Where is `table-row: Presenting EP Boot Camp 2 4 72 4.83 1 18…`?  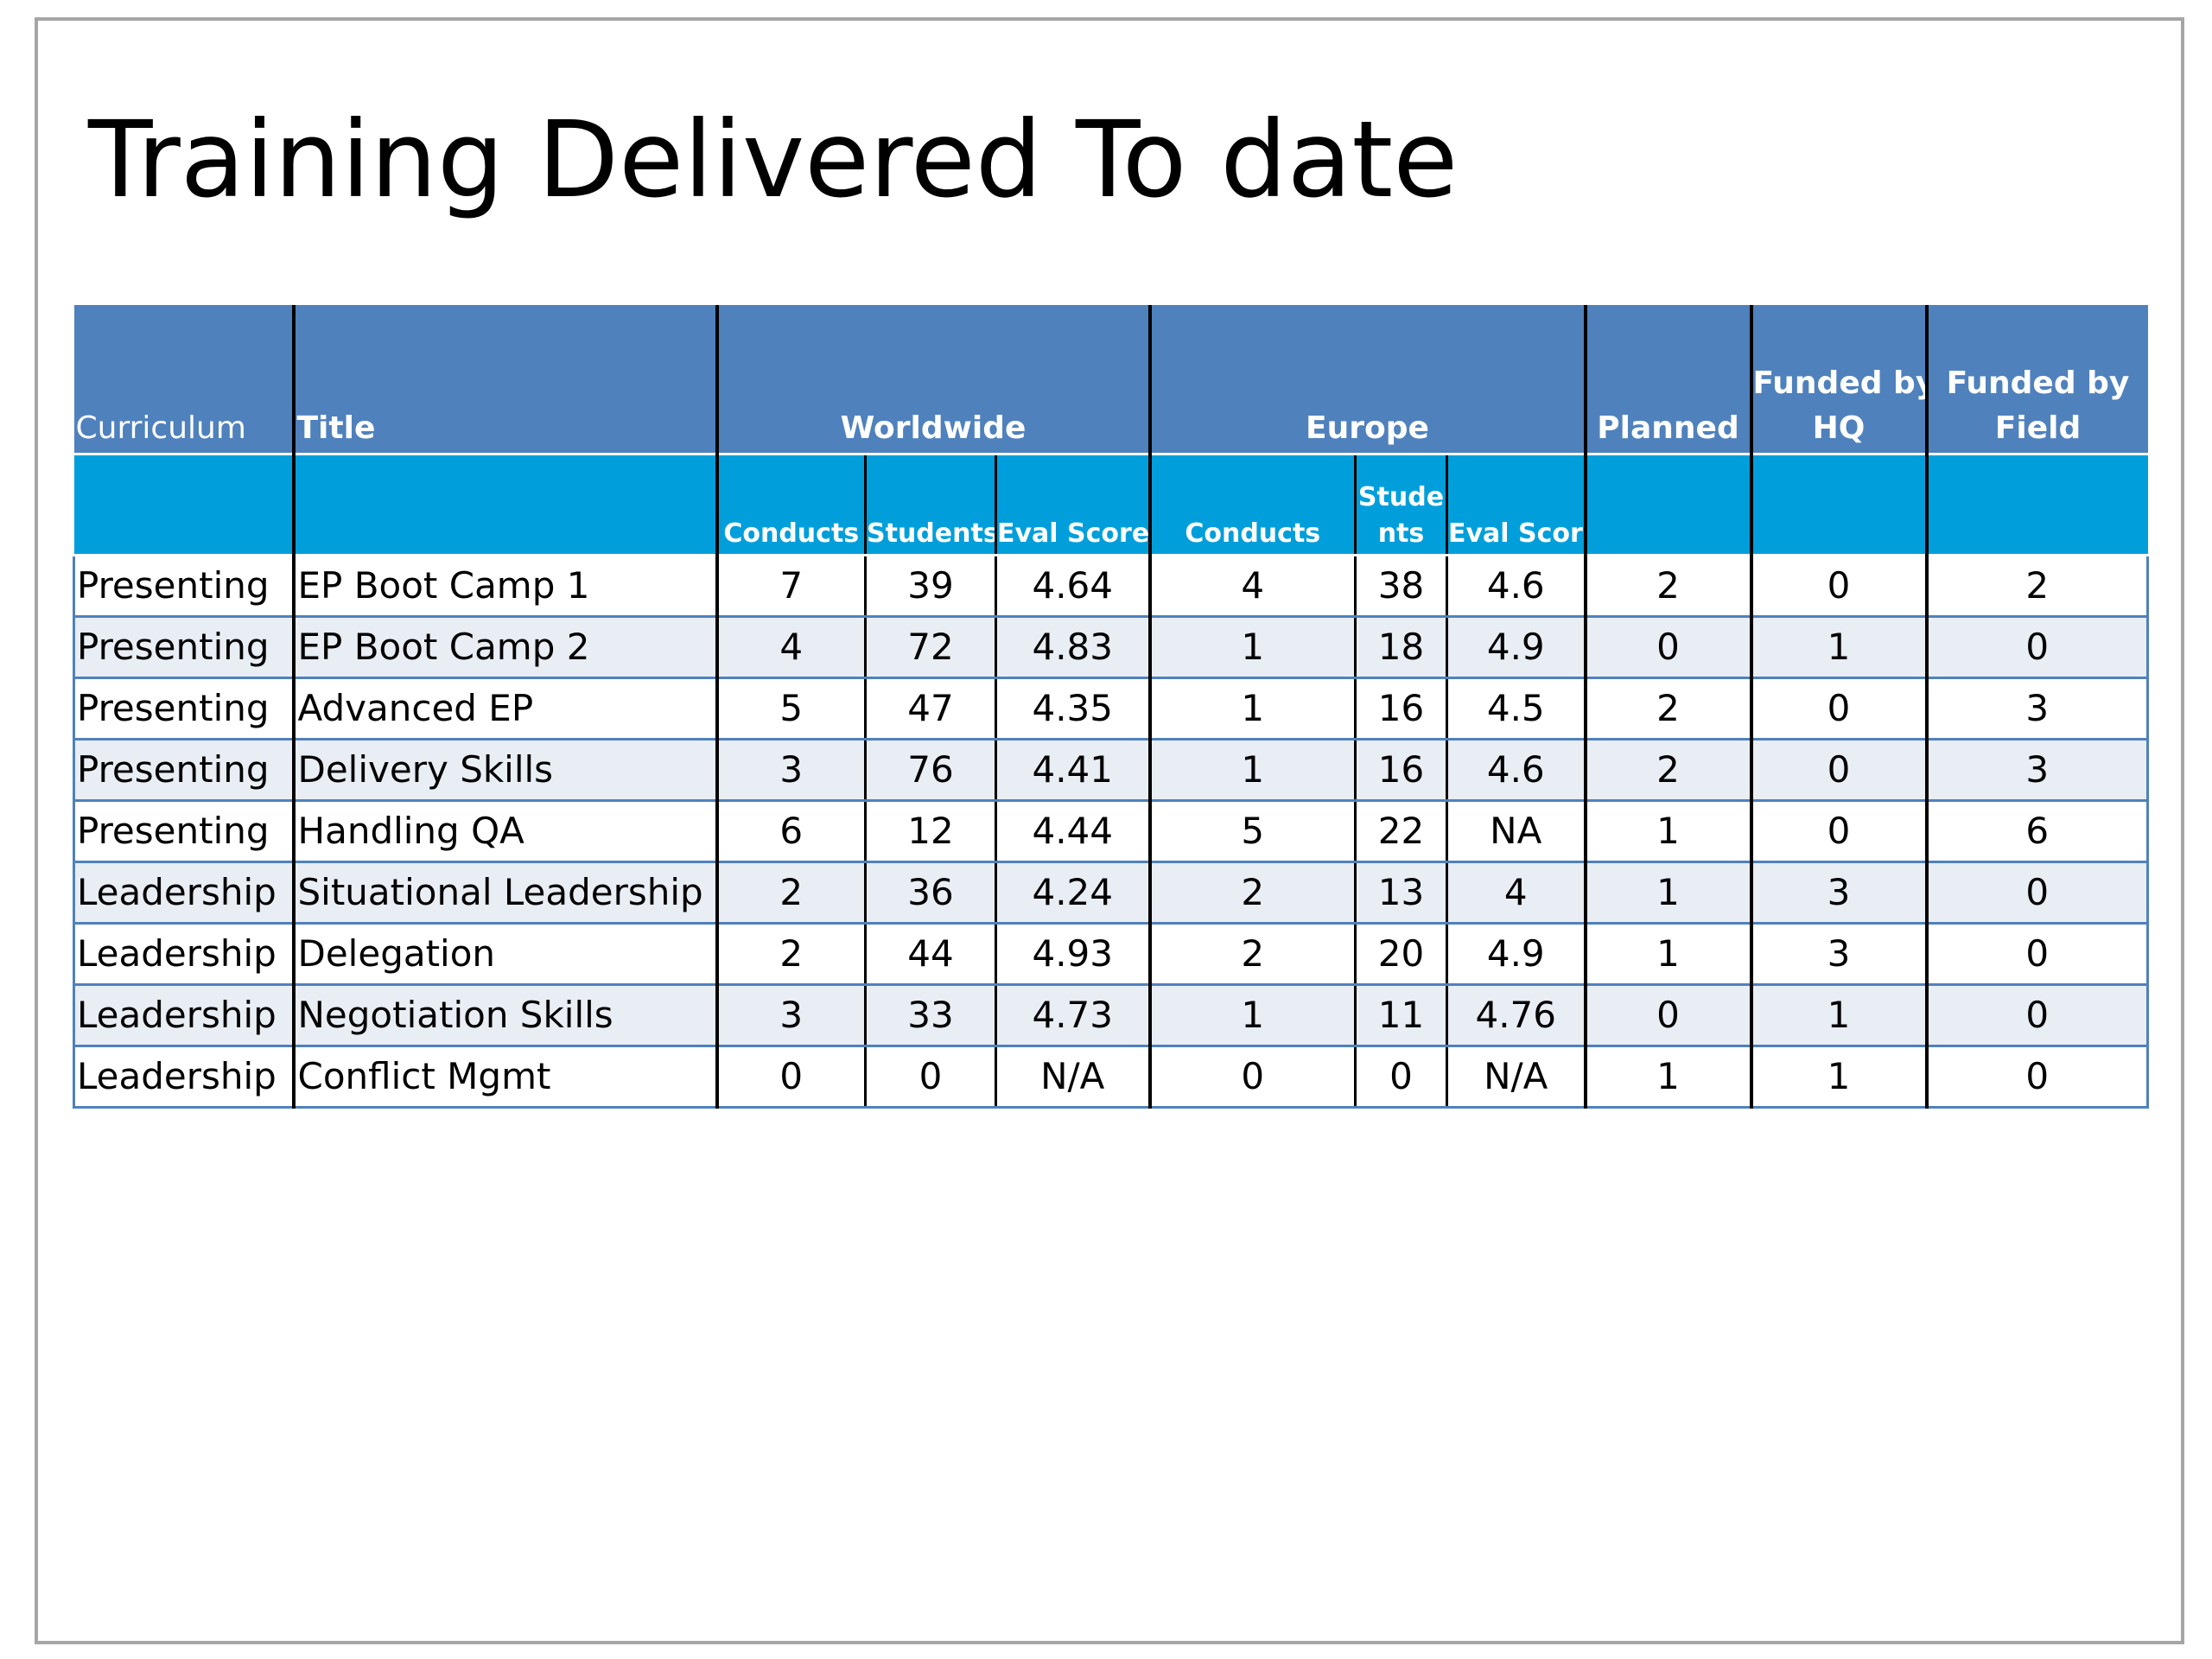
table-row: Presenting EP Boot Camp 2 4 72 4.83 1 18… is located at coordinates (1111, 647).